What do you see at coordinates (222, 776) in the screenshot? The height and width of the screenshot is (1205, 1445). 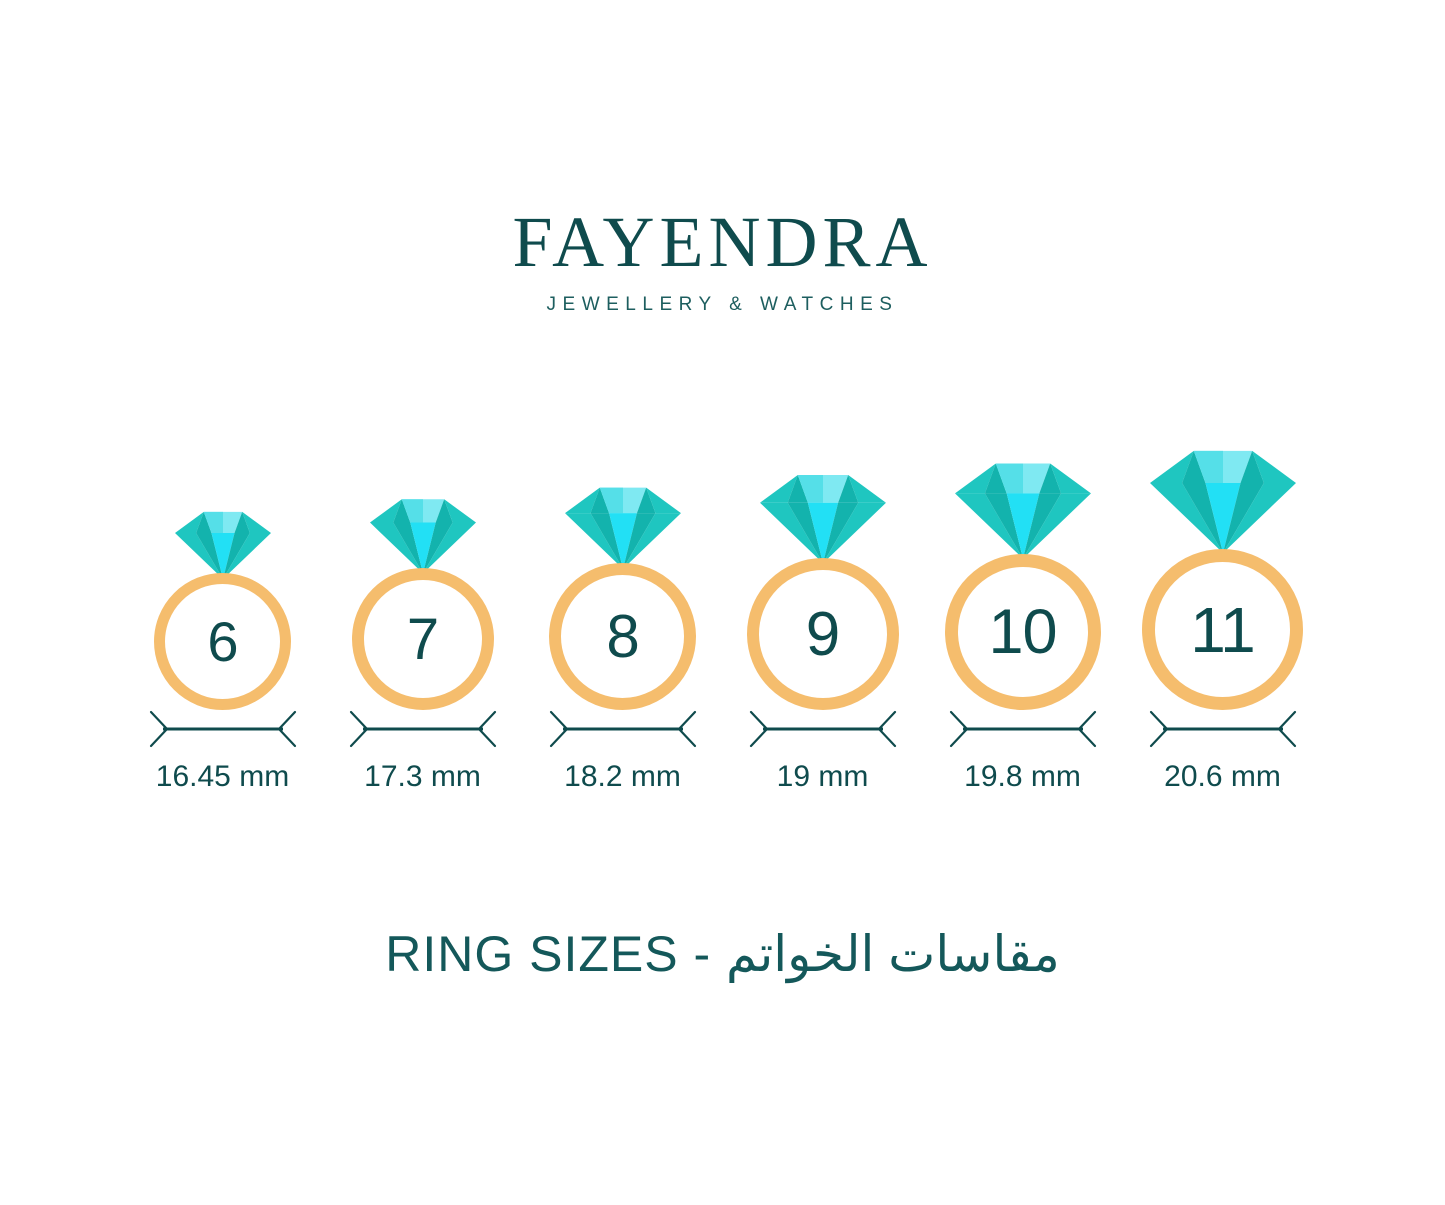 I see `ring-measurement-label: 16.45 mm` at bounding box center [222, 776].